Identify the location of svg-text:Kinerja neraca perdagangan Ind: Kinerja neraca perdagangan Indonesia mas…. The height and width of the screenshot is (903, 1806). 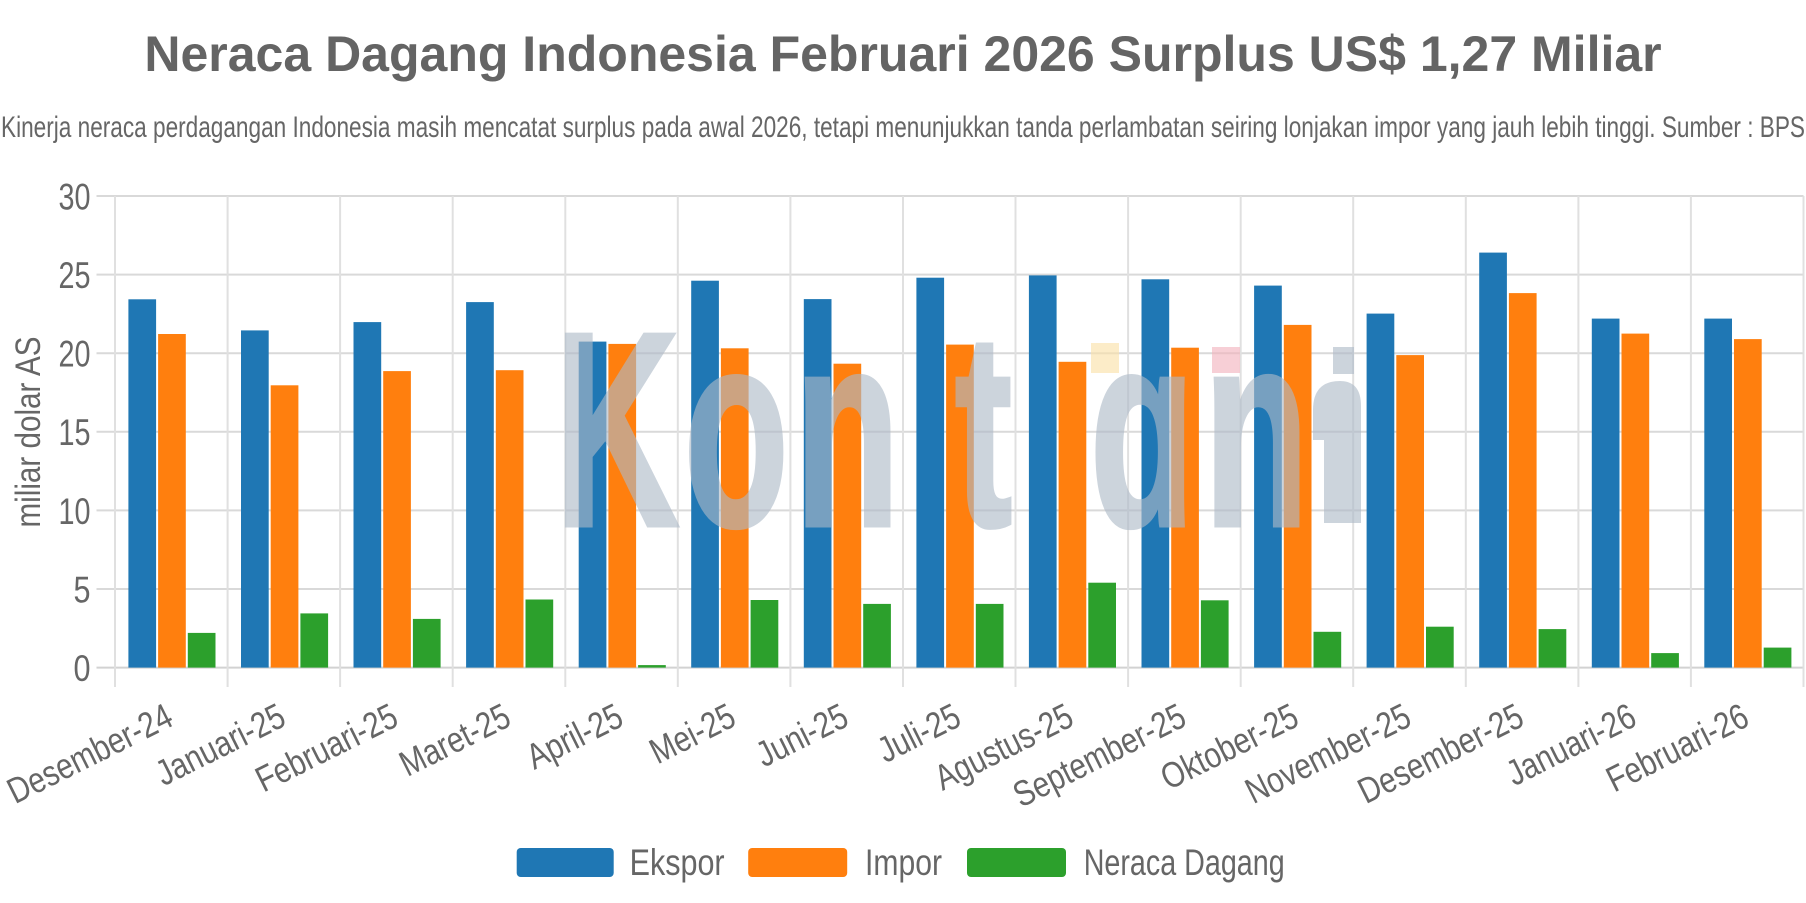
(903, 127).